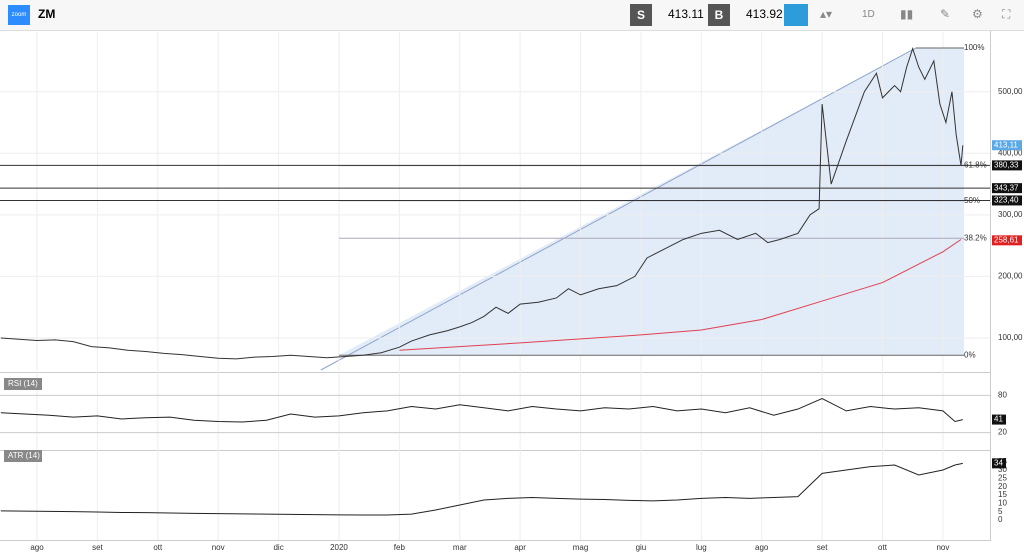 This screenshot has height=557, width=1024. I want to click on y-tick-label: 25, so click(1002, 477).